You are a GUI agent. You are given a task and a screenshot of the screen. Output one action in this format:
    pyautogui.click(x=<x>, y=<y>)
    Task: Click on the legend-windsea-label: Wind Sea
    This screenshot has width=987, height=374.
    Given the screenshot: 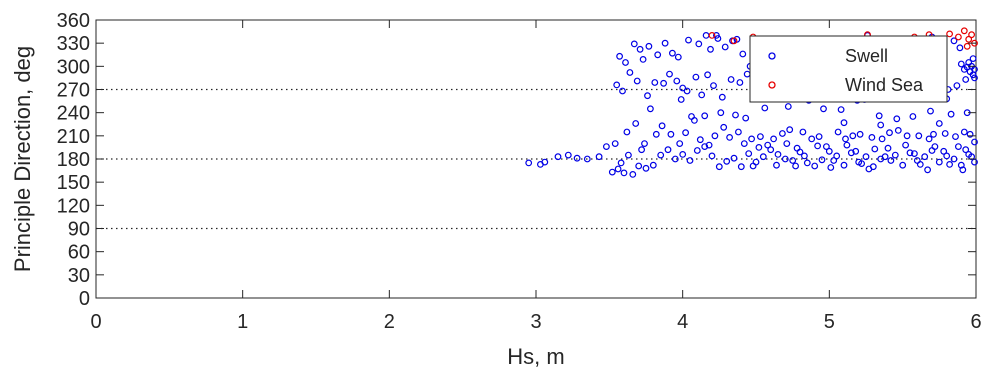 What is the action you would take?
    pyautogui.click(x=884, y=85)
    